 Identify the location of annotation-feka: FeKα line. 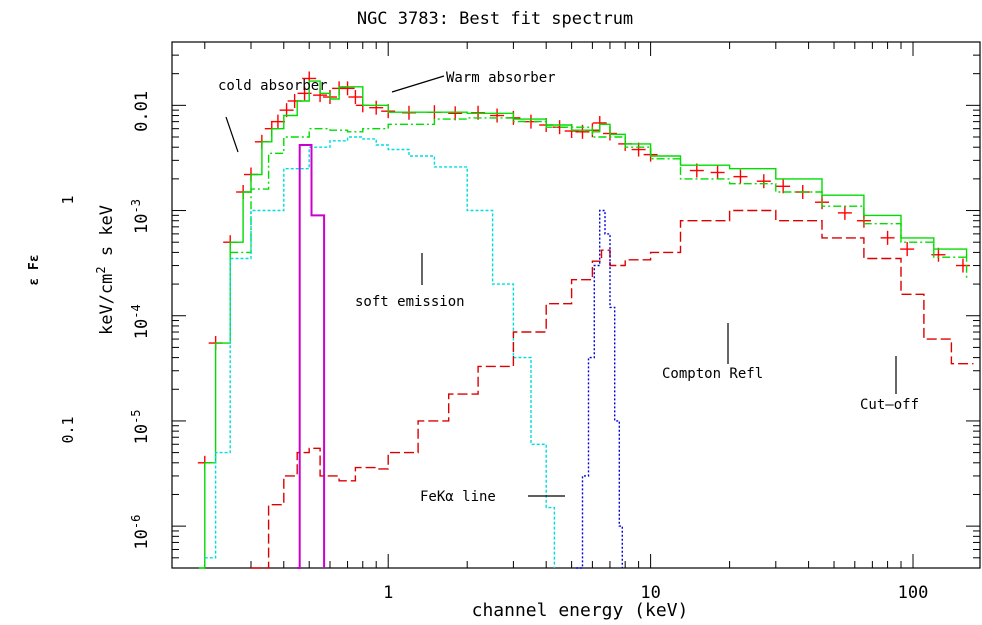
(458, 497).